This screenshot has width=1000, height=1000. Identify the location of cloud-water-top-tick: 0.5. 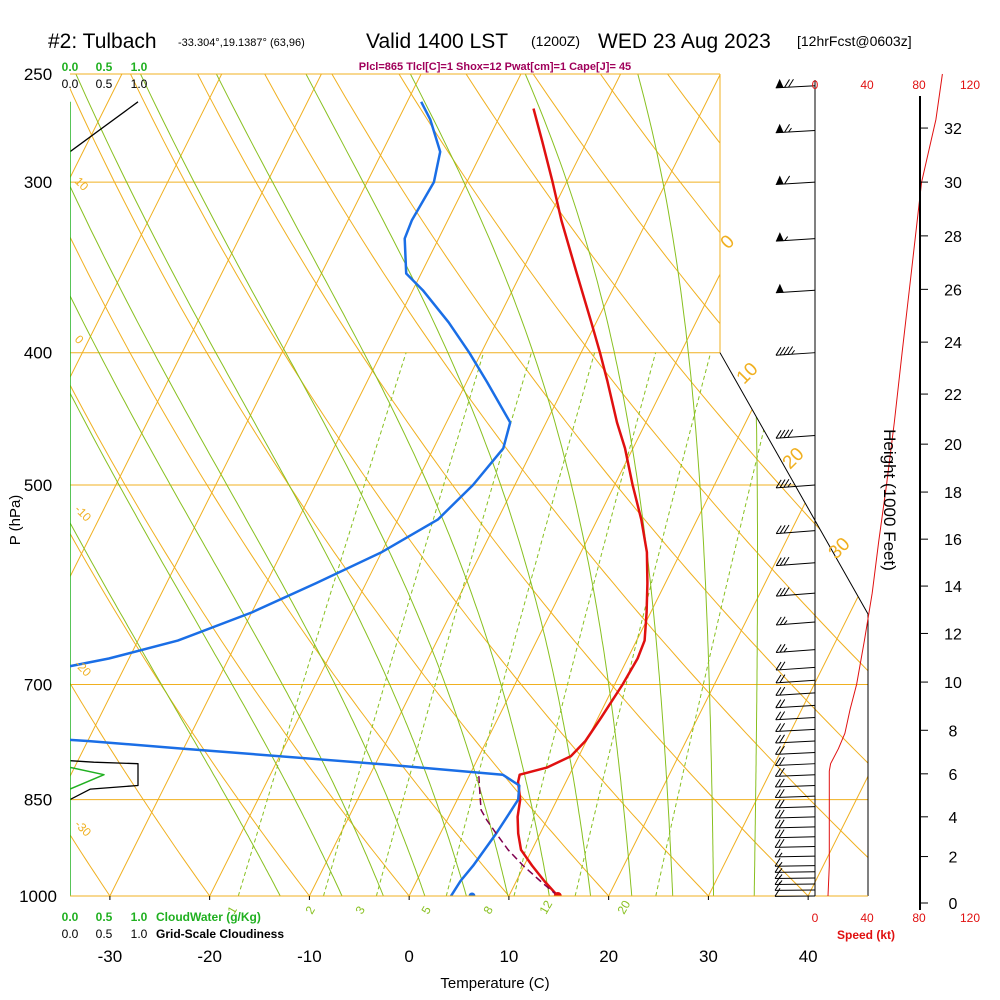
(104, 67).